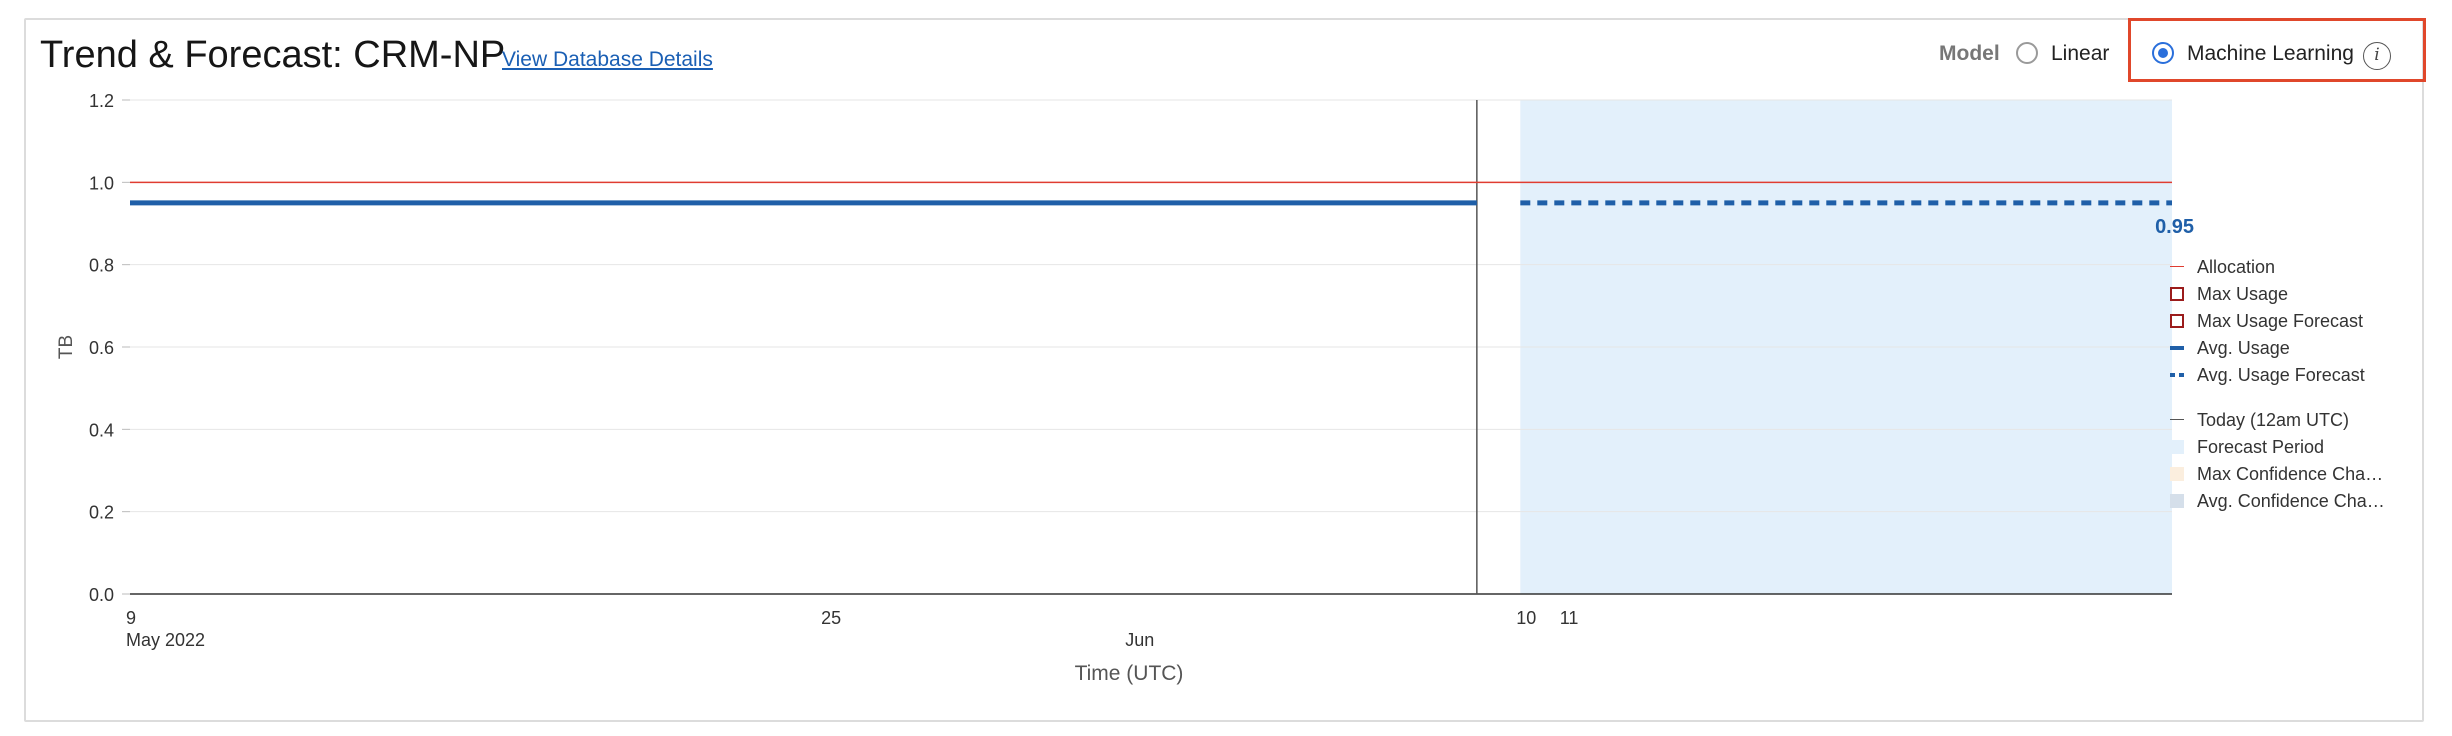  What do you see at coordinates (831, 618) in the screenshot?
I see `x-tick-label: 25` at bounding box center [831, 618].